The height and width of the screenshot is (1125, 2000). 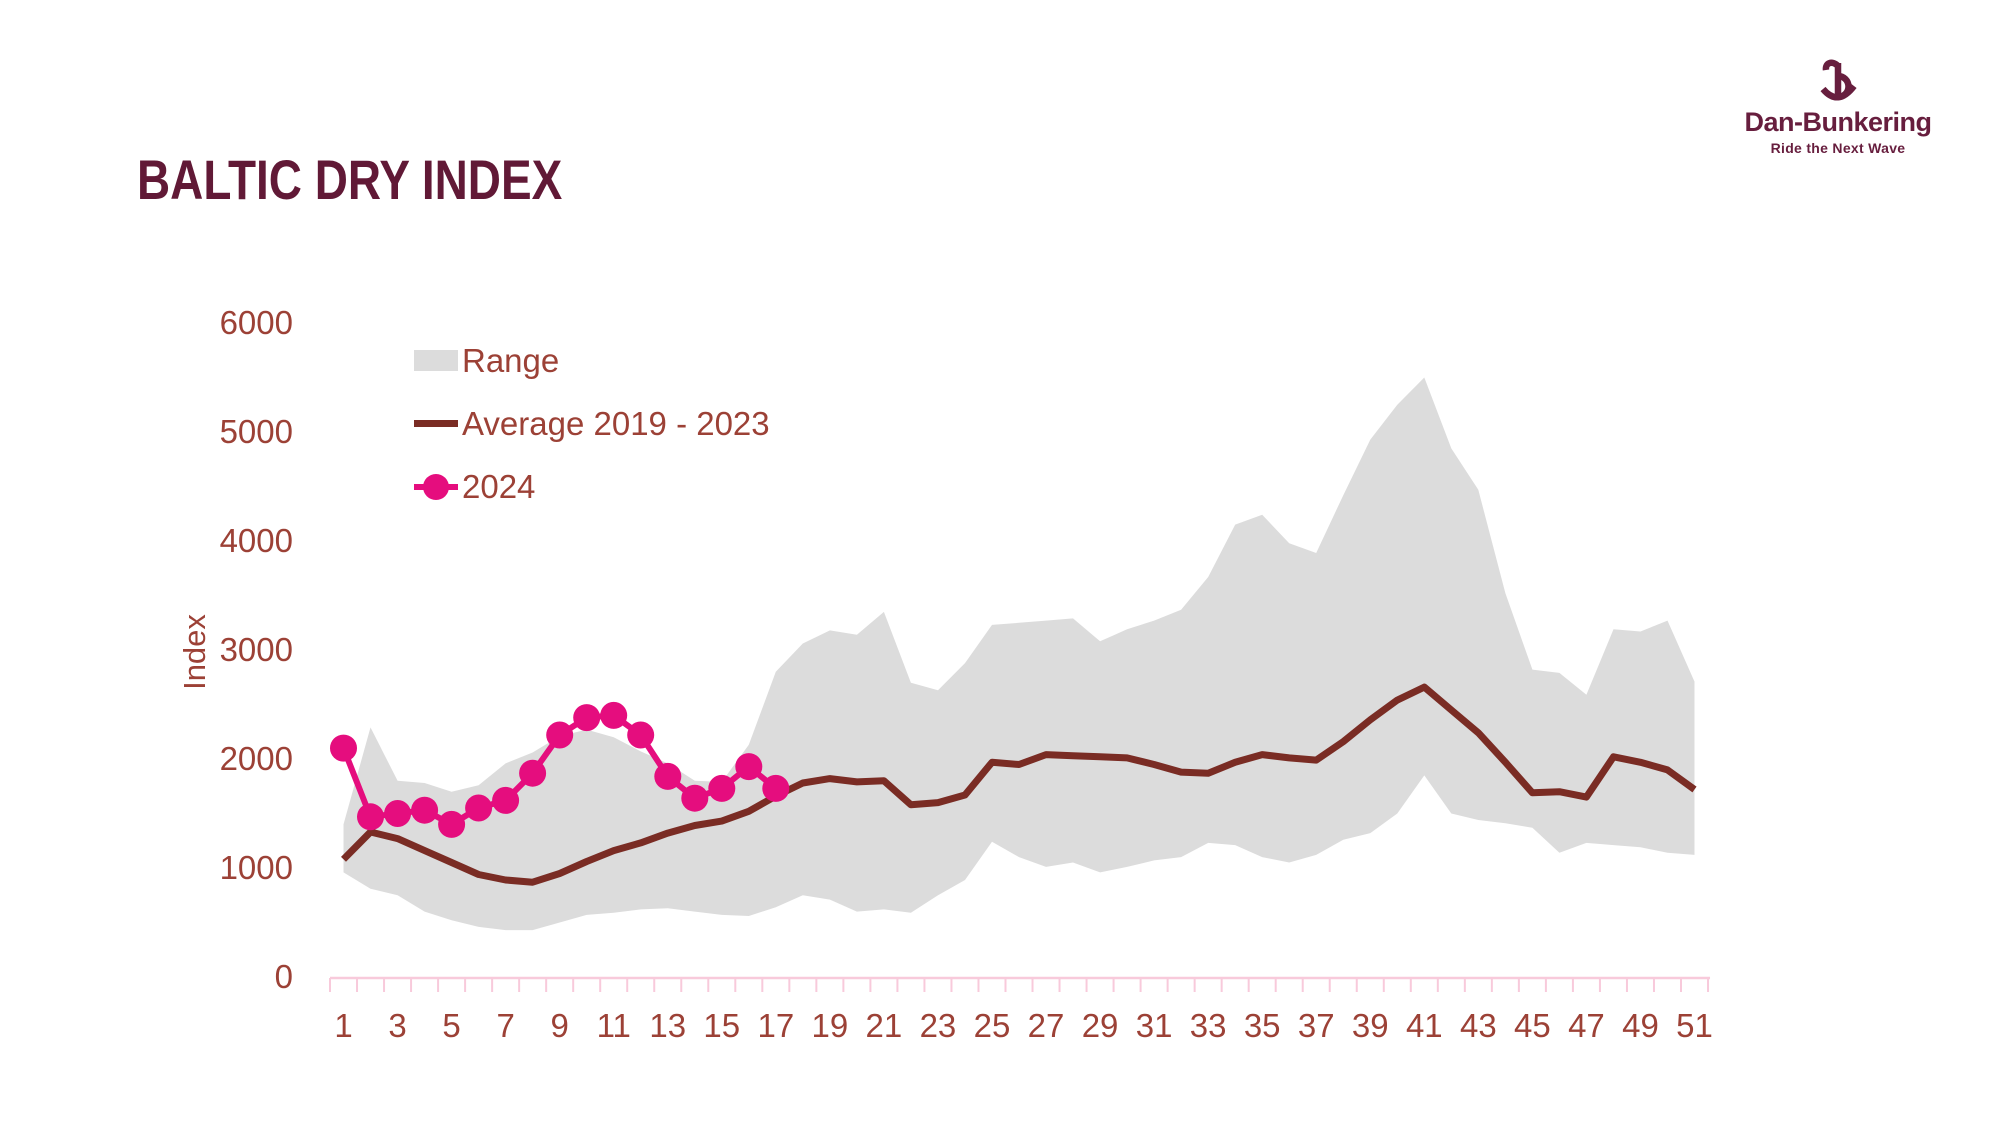 I want to click on logo-tagline: Ride the Next Wave, so click(x=1838, y=148).